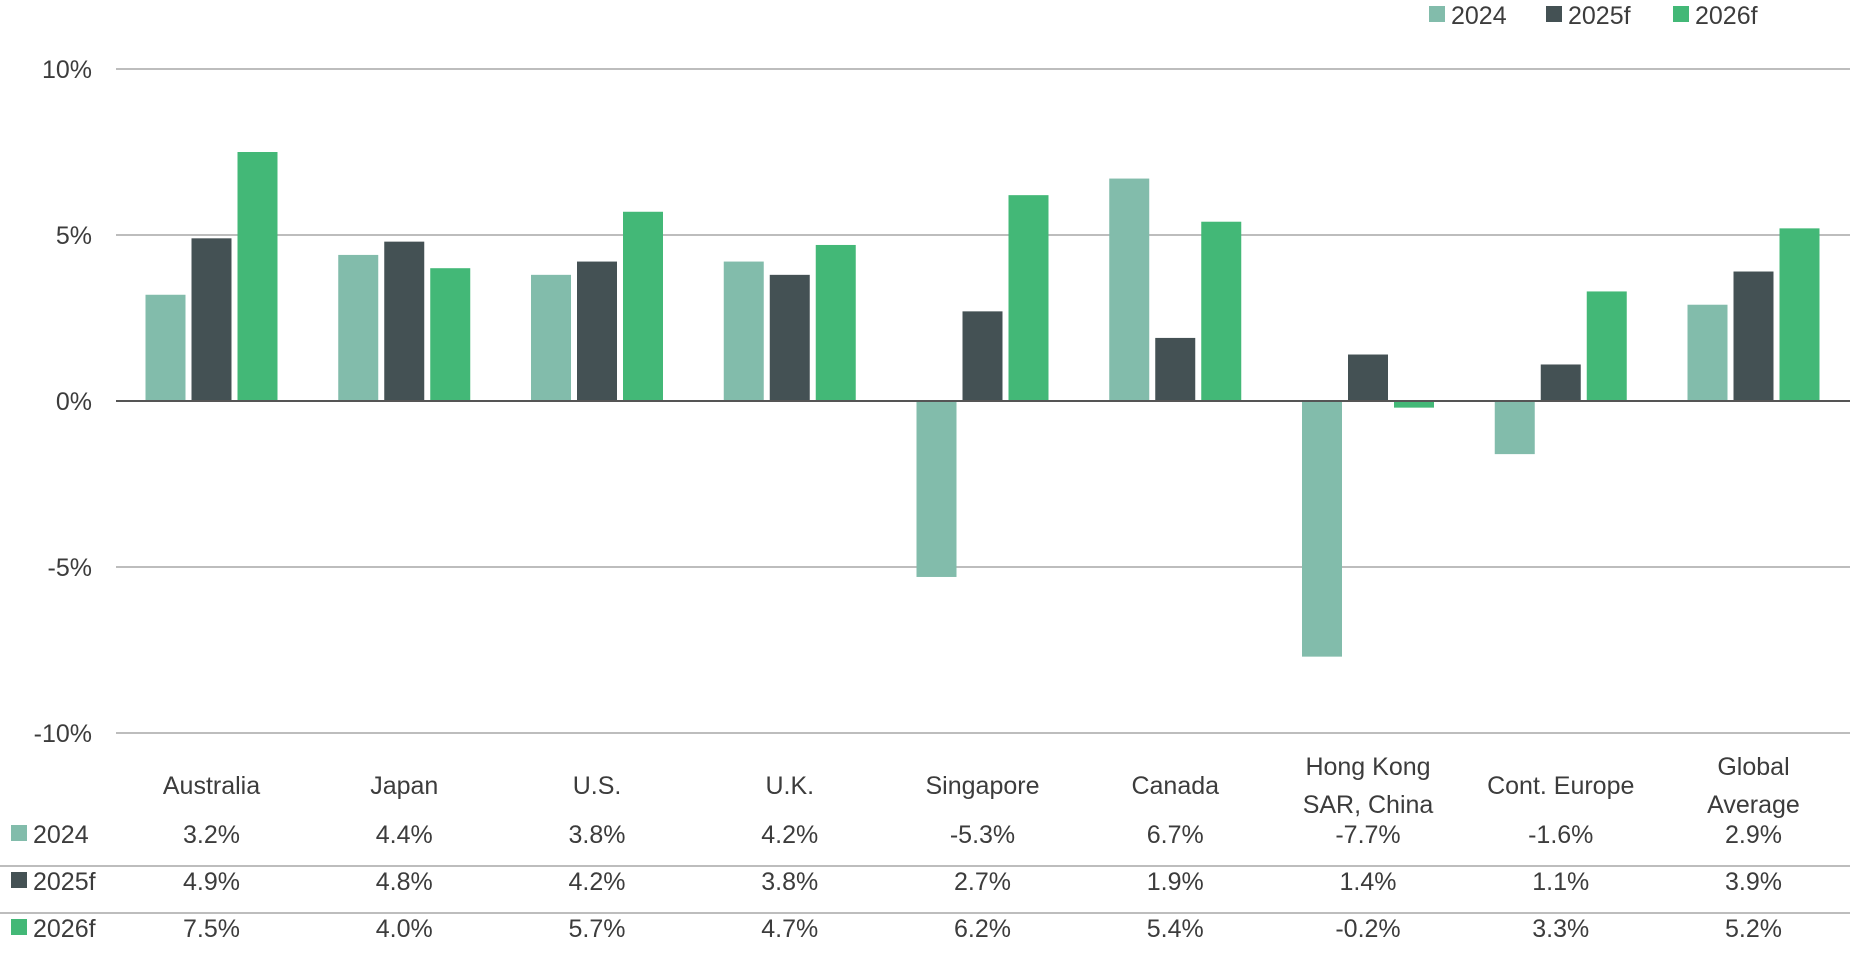 The image size is (1850, 953). I want to click on table-value-2024: 3.8%, so click(597, 835).